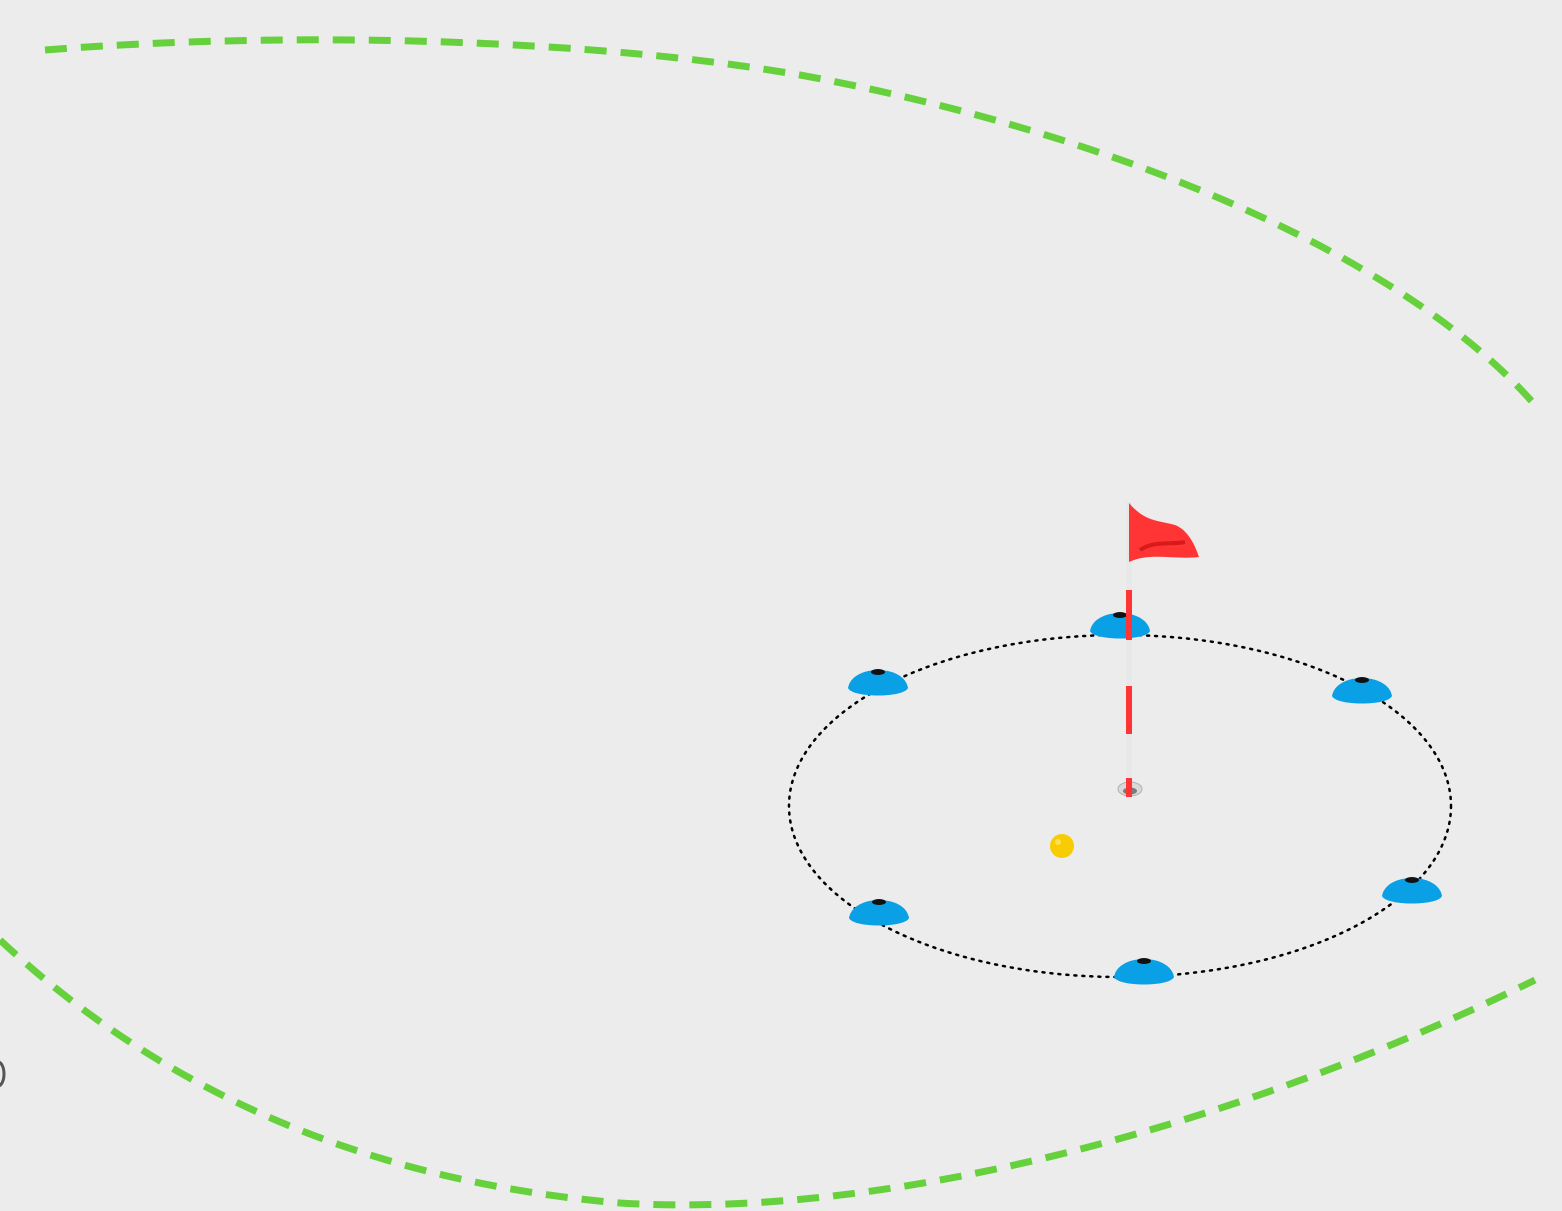 The image size is (1562, 1211). What do you see at coordinates (1164, 532) in the screenshot?
I see `flag-cloth` at bounding box center [1164, 532].